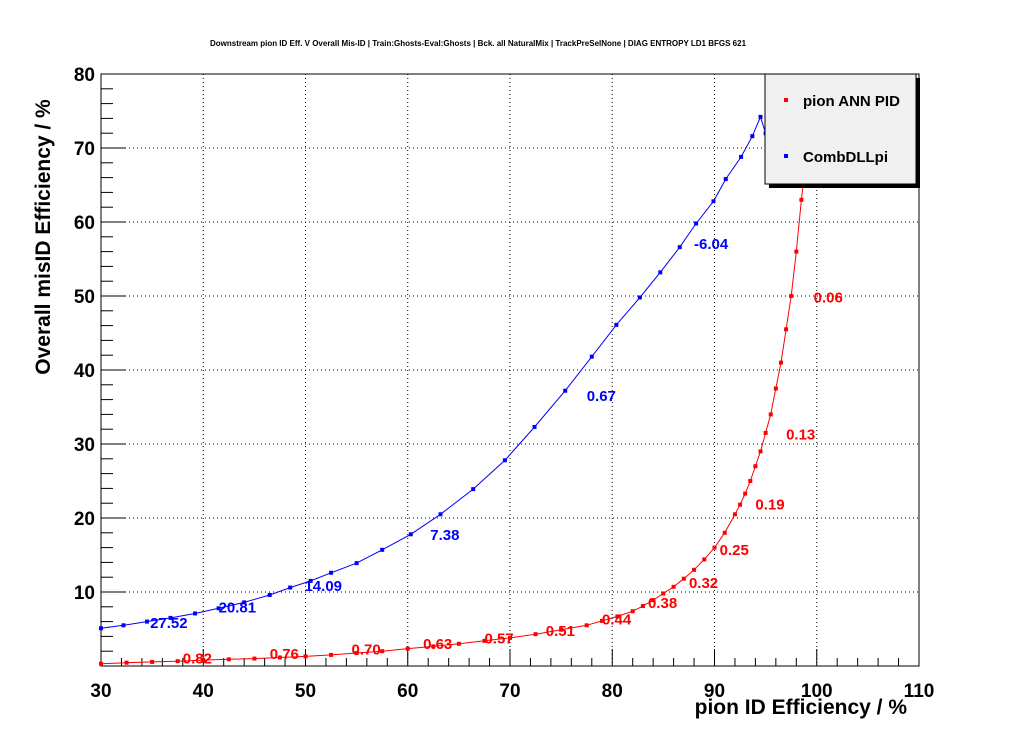 The height and width of the screenshot is (740, 1020). What do you see at coordinates (238, 608) in the screenshot?
I see `cut-value-label: 20.81` at bounding box center [238, 608].